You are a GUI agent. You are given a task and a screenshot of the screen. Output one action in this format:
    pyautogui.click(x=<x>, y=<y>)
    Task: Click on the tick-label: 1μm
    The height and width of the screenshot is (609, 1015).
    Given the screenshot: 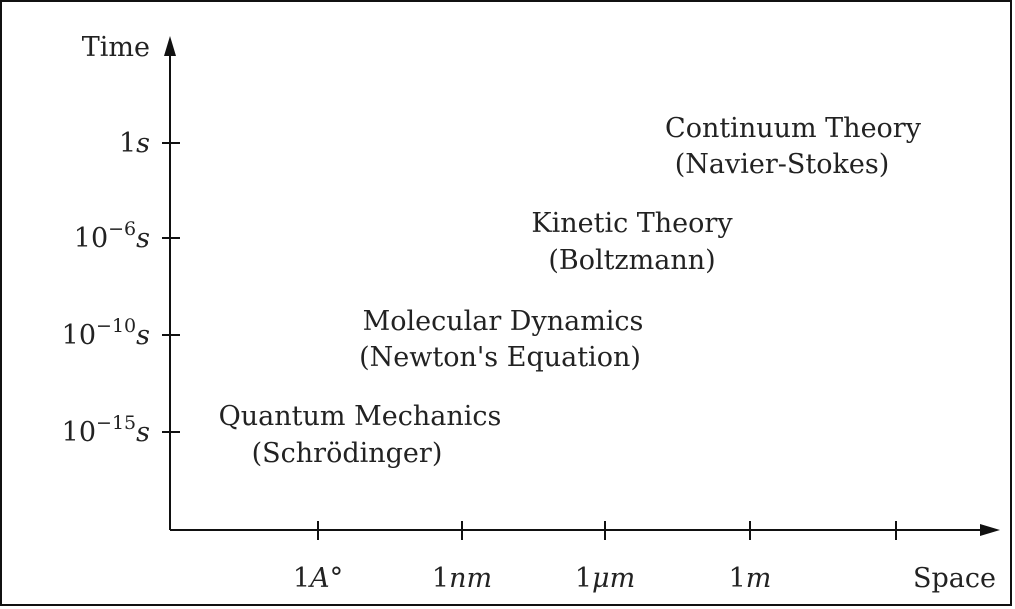 What is the action you would take?
    pyautogui.click(x=605, y=578)
    